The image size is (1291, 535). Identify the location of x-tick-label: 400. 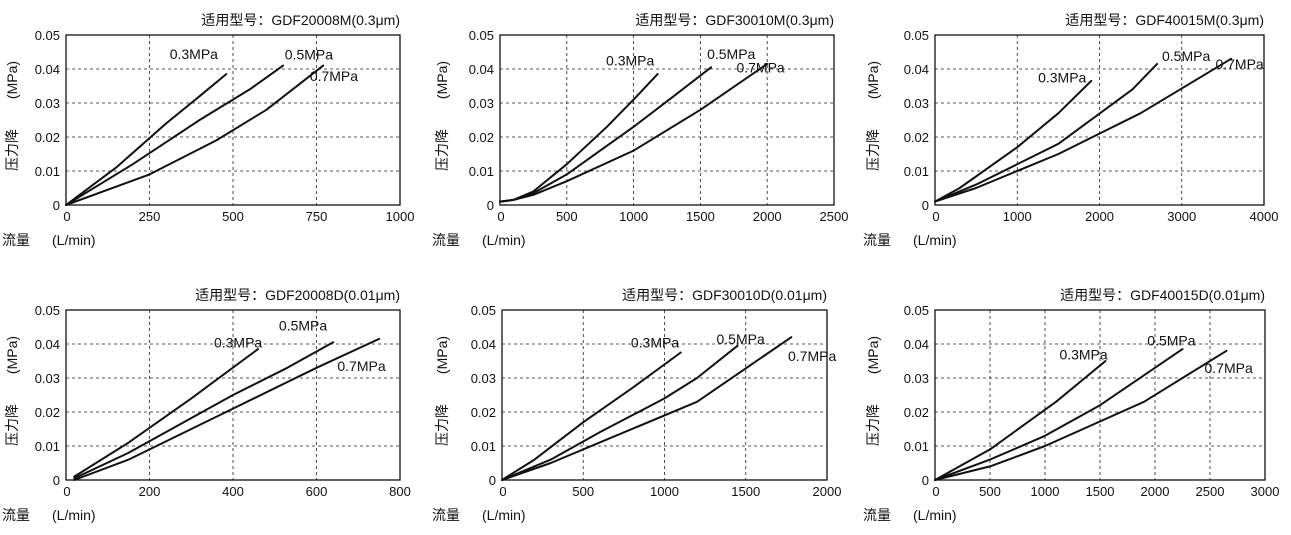
(233, 491).